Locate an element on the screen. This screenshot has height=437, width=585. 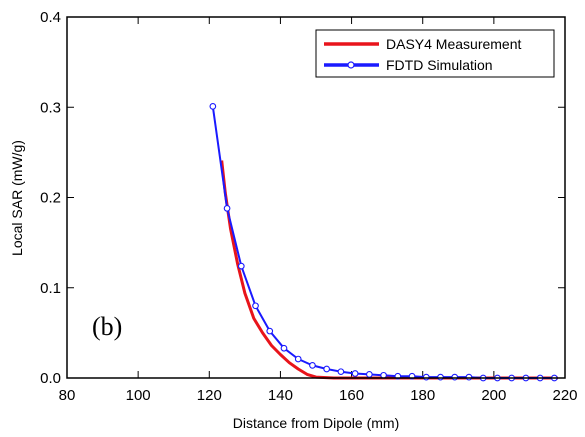
x-tick-label: 120 is located at coordinates (209, 395).